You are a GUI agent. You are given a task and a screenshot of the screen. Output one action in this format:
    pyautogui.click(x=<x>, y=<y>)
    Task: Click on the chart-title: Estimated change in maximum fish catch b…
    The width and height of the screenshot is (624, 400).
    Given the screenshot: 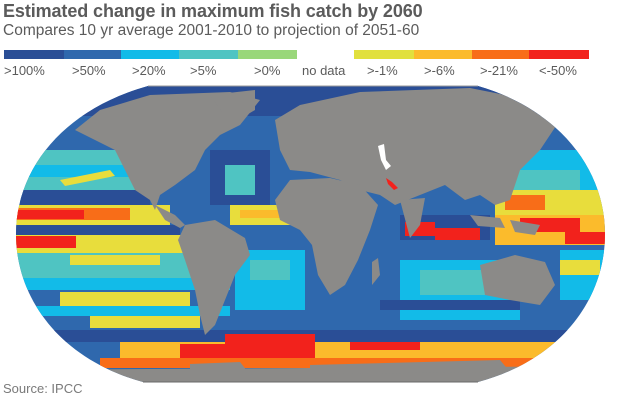 What is the action you would take?
    pyautogui.click(x=213, y=11)
    